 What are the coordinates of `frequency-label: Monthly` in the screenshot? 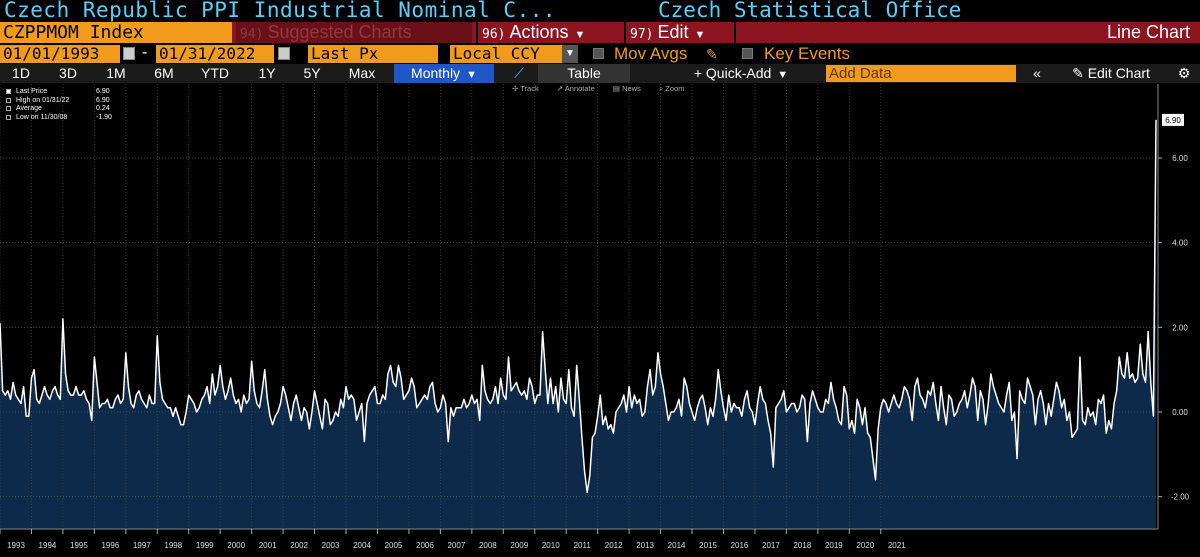 It's located at (436, 73).